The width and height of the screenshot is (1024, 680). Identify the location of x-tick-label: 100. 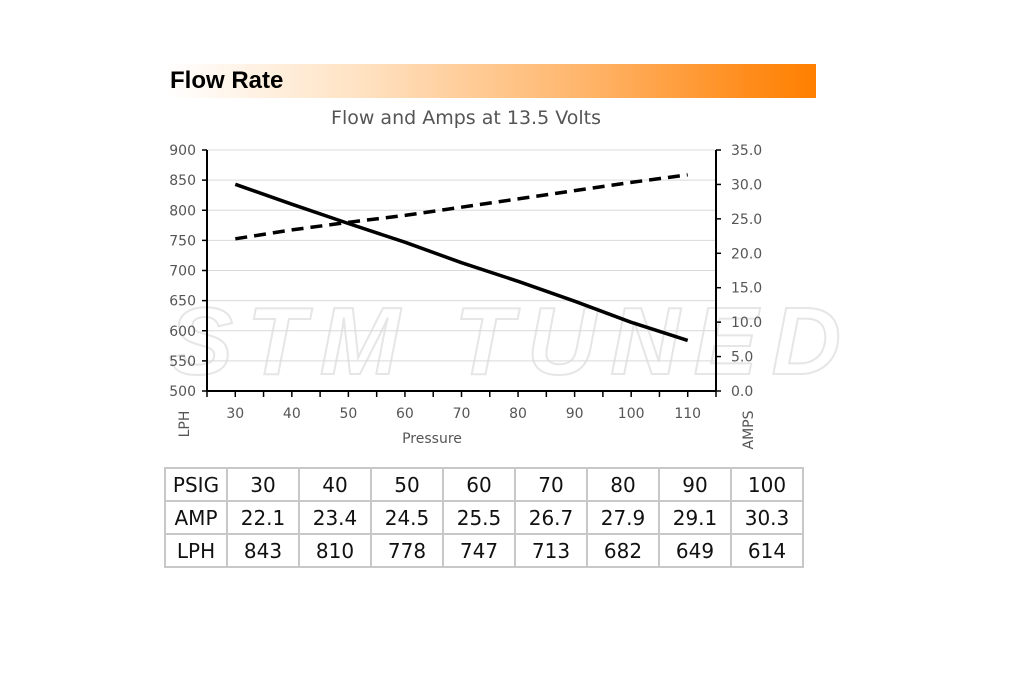
(631, 414).